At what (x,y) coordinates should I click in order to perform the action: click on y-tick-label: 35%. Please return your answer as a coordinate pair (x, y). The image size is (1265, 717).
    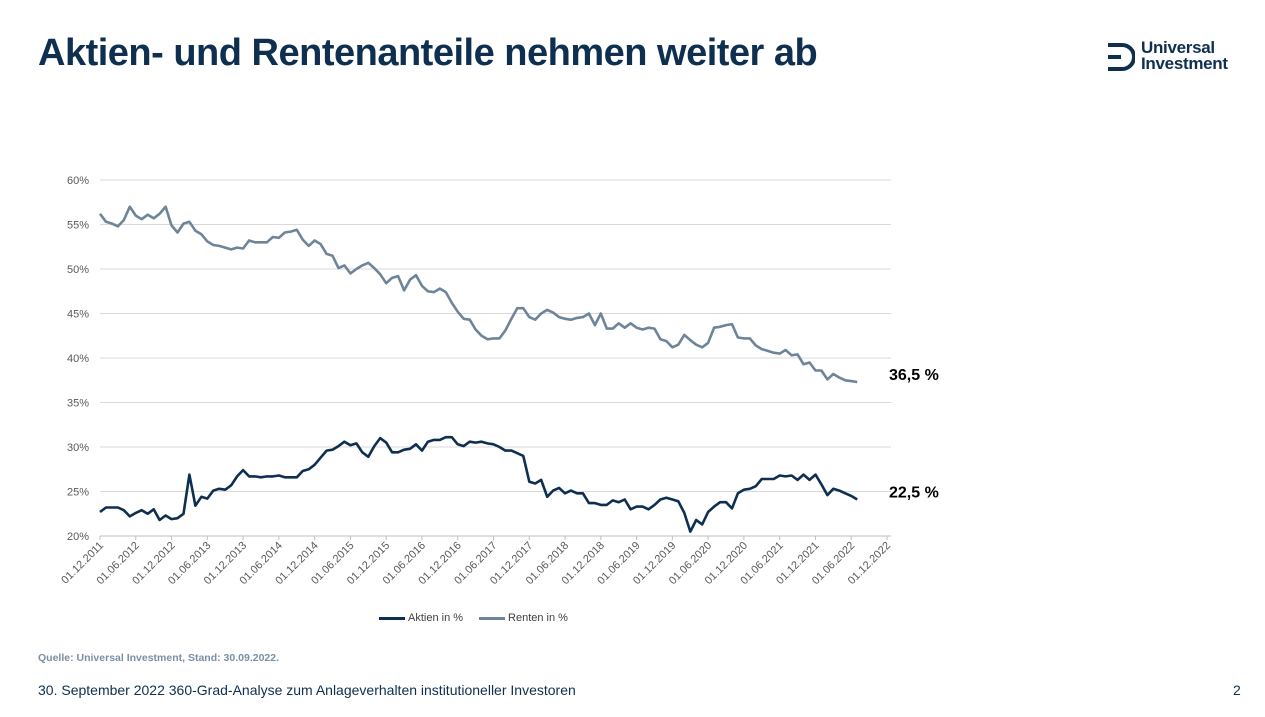
    Looking at the image, I should click on (78, 404).